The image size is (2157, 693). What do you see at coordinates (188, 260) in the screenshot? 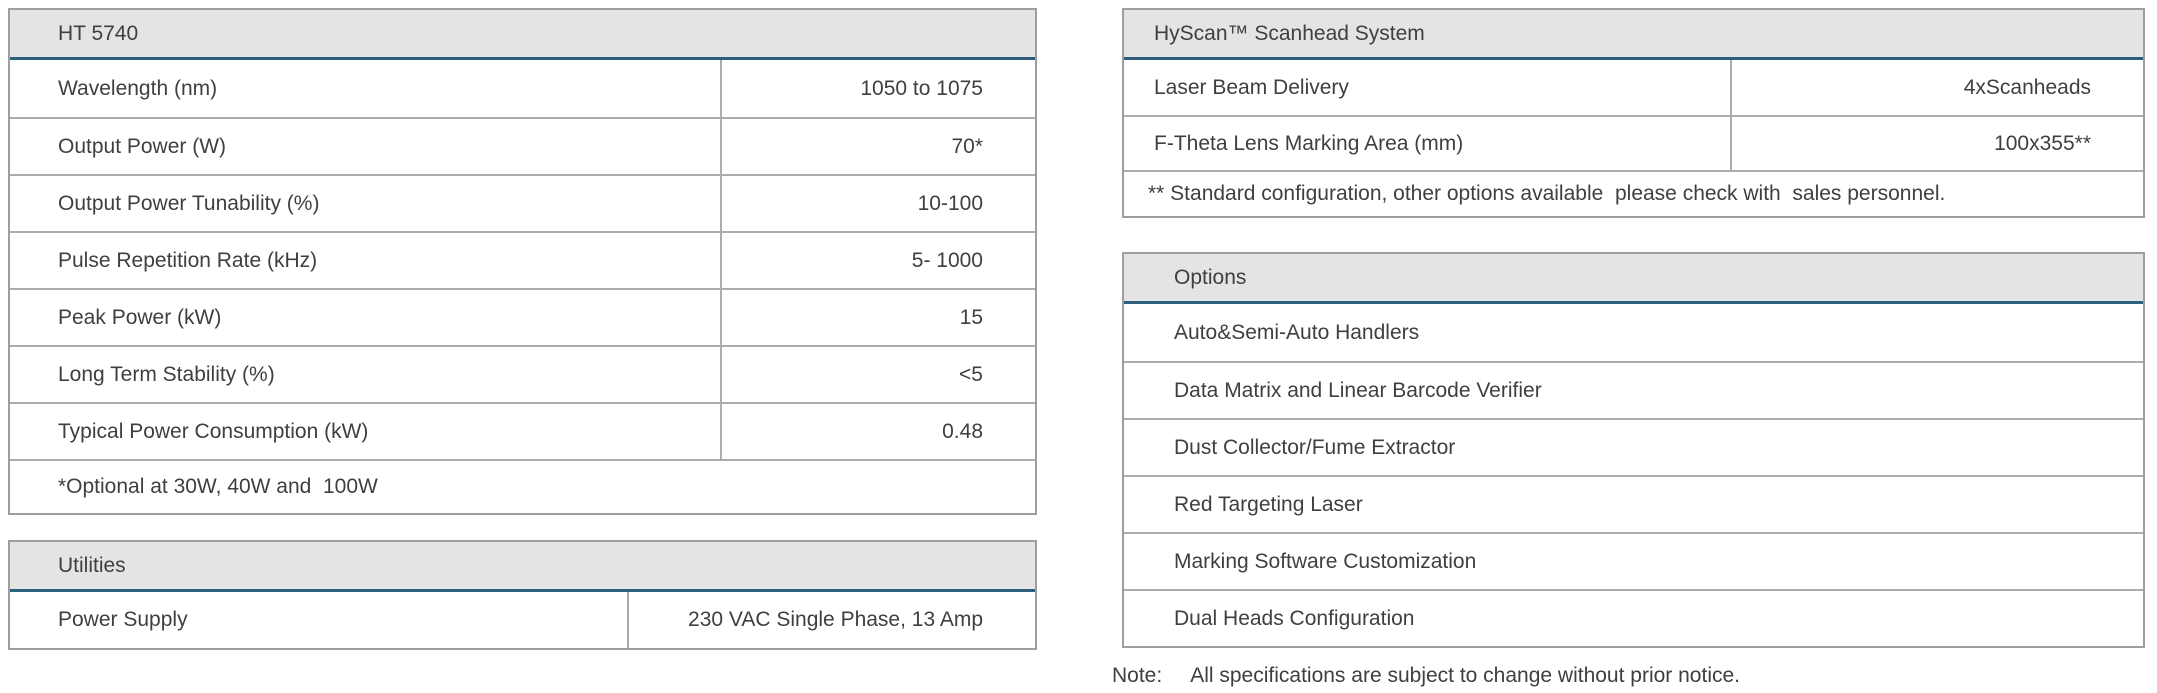
I see `spec-label: Pulse Repetition Rate (kHz)` at bounding box center [188, 260].